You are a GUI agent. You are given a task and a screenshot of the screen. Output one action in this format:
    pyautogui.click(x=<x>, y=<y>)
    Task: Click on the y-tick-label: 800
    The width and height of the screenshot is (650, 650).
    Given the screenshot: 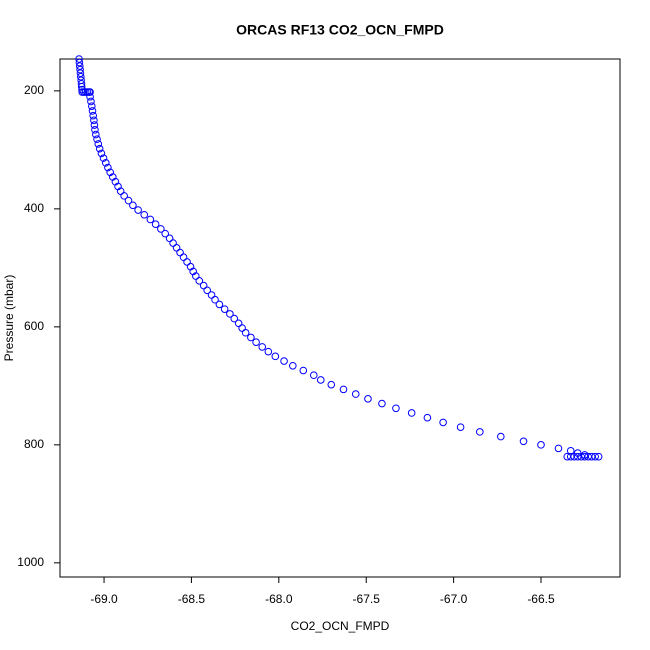 What is the action you would take?
    pyautogui.click(x=34, y=444)
    